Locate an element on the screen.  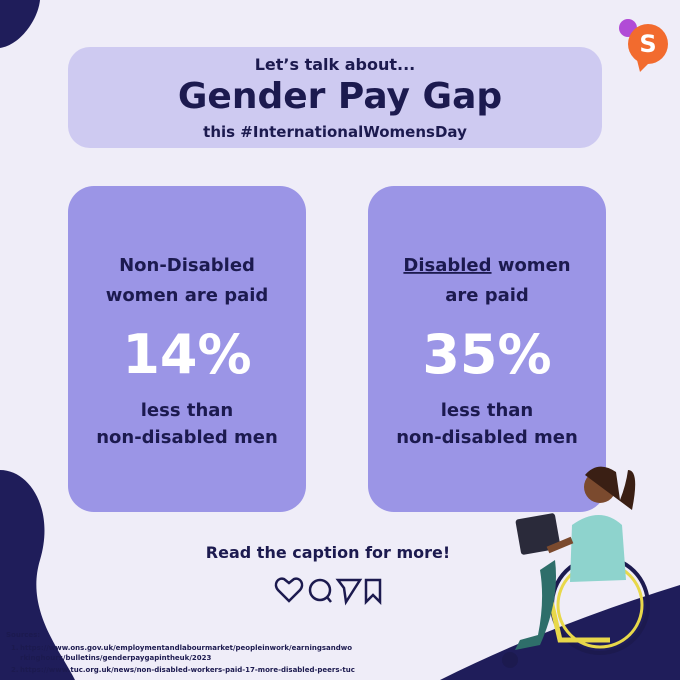
illustration is located at coordinates (576, 567).